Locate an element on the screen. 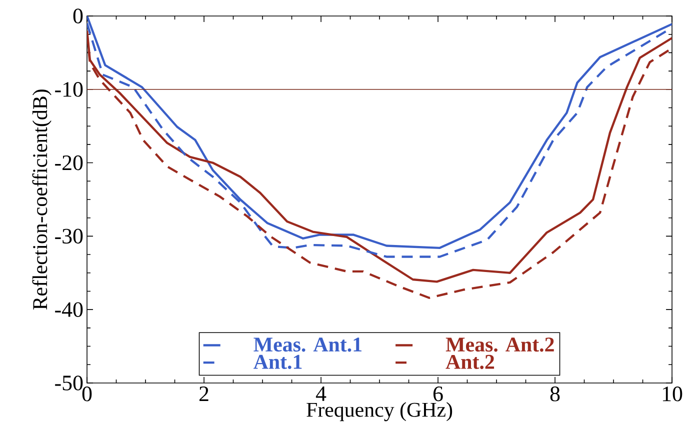 The width and height of the screenshot is (683, 448). y-tick-label: -30 is located at coordinates (69, 236).